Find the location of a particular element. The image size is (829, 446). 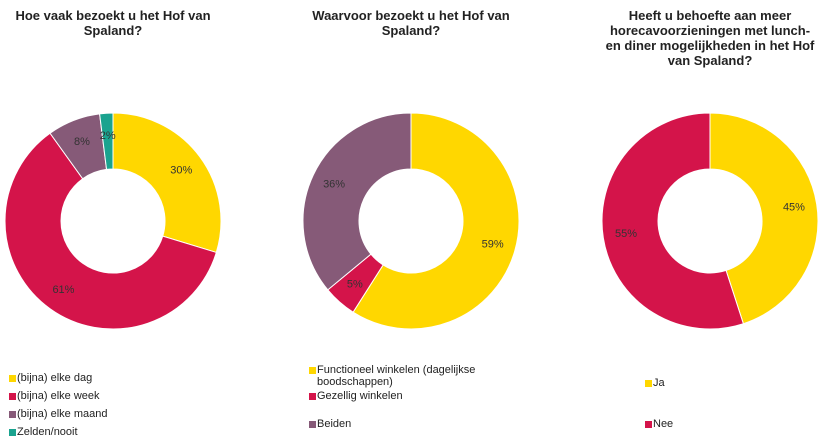

chart-title: Waarvoor bezoekt u het Hof van Spaland? is located at coordinates (411, 23).